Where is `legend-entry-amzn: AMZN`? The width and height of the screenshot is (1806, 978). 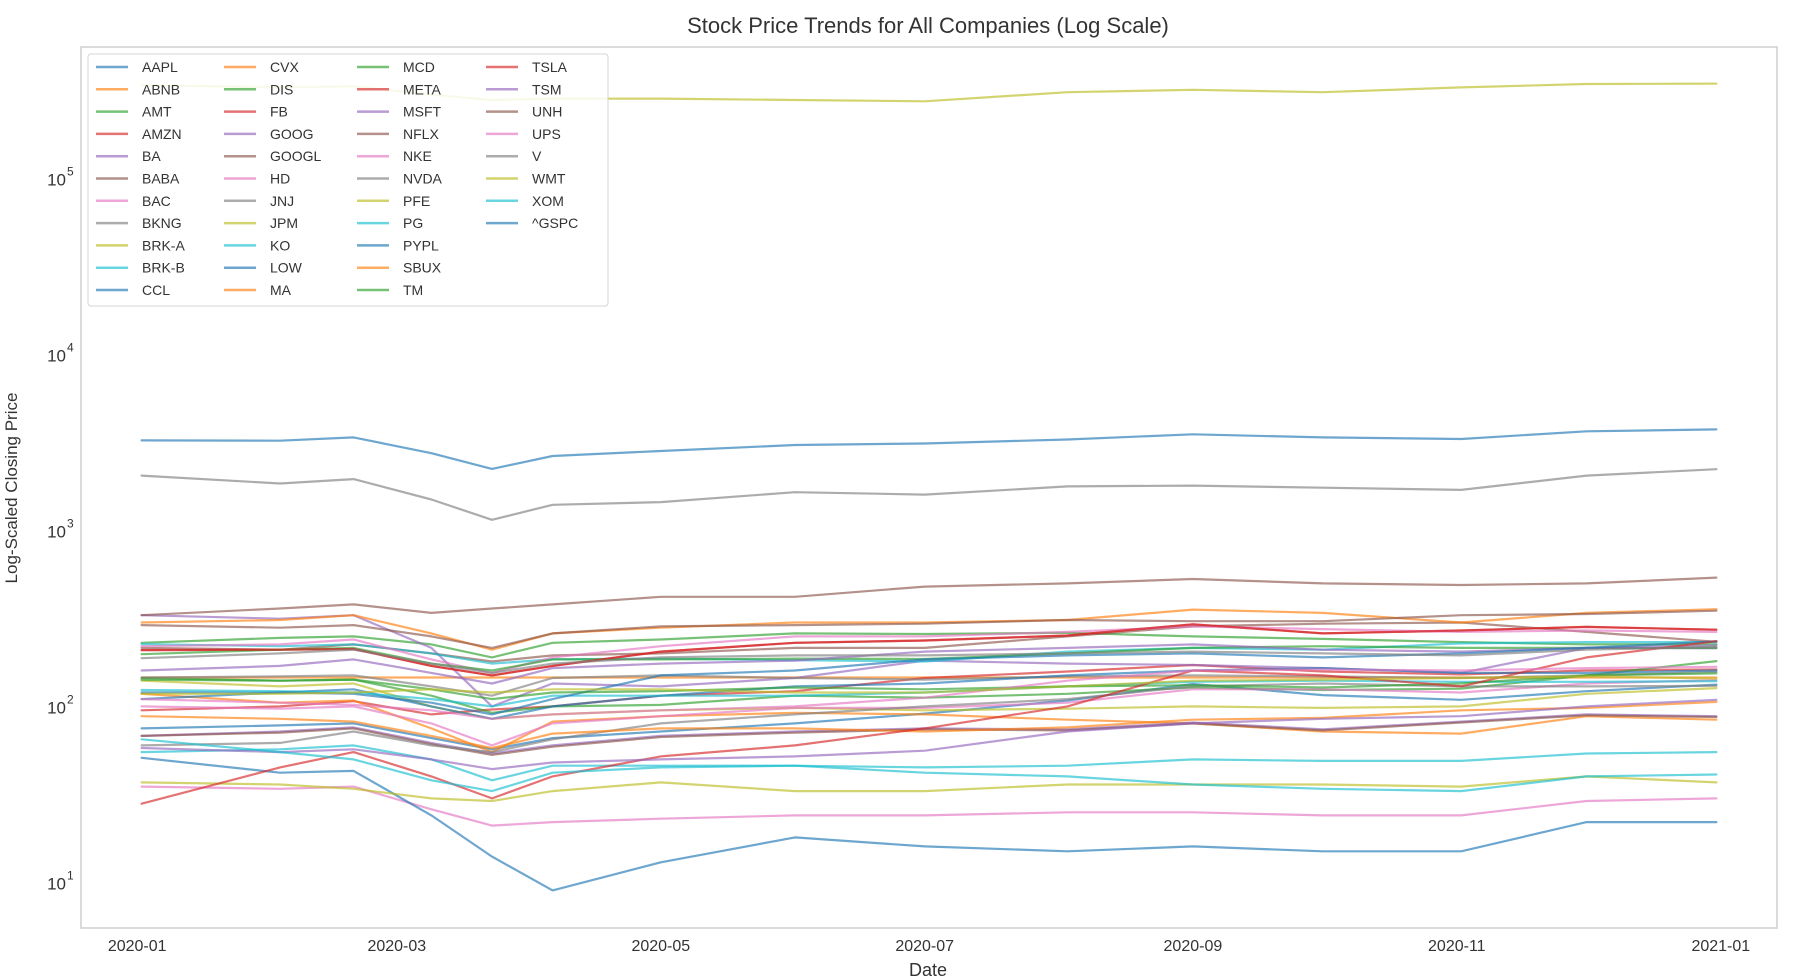 legend-entry-amzn: AMZN is located at coordinates (139, 134).